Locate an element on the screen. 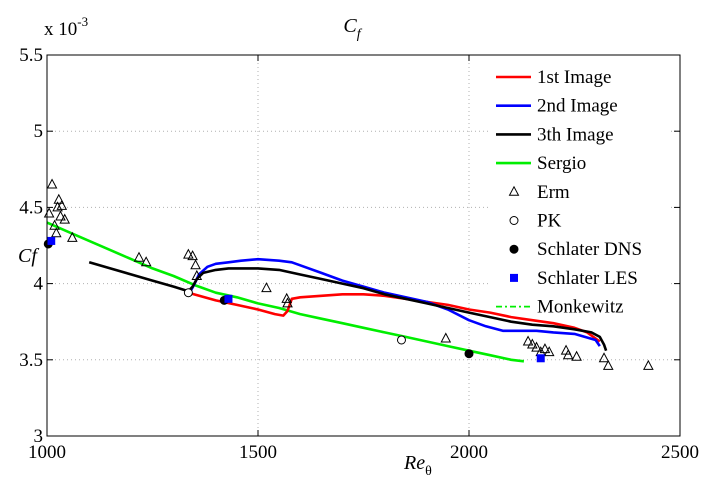 The height and width of the screenshot is (481, 706). x-tick-label: 2500 is located at coordinates (680, 452).